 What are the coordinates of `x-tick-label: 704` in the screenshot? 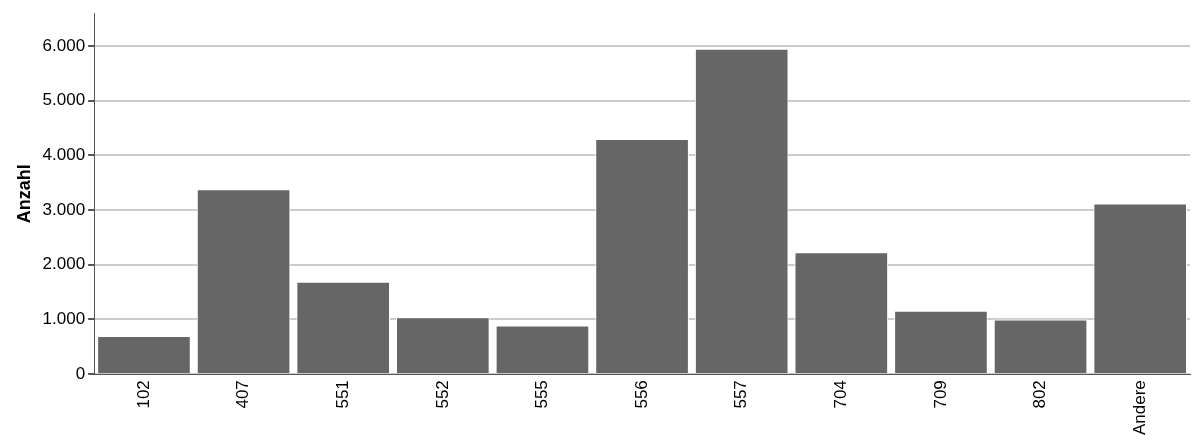 It's located at (841, 394).